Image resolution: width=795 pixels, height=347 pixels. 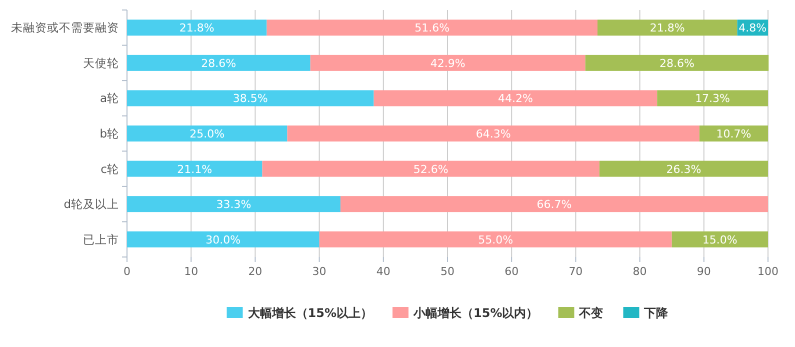 I want to click on data-label: 44.2%, so click(x=515, y=99).